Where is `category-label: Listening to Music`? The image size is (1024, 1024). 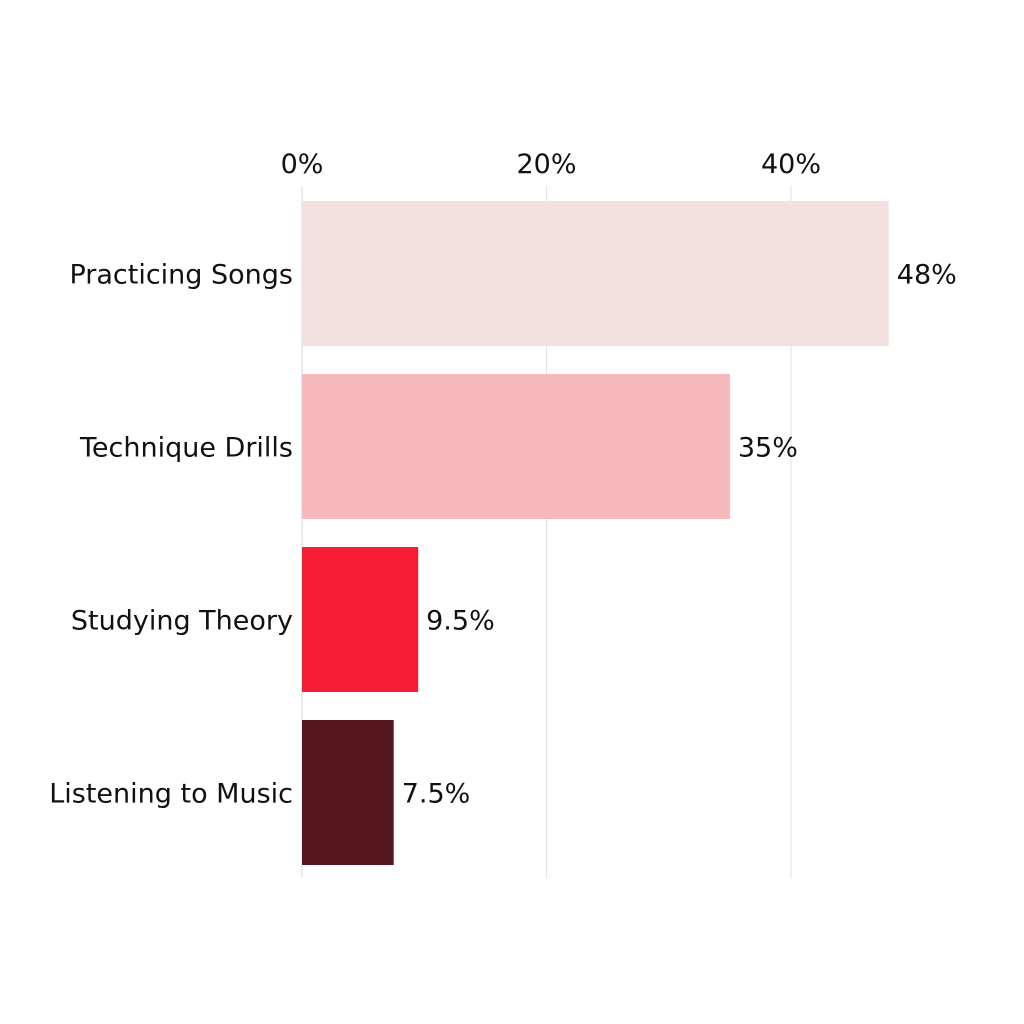
category-label: Listening to Music is located at coordinates (171, 794).